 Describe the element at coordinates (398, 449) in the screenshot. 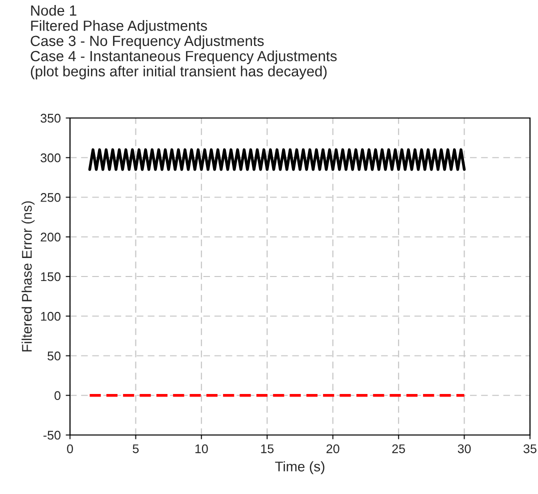

I see `x-tick-label: 25` at that location.